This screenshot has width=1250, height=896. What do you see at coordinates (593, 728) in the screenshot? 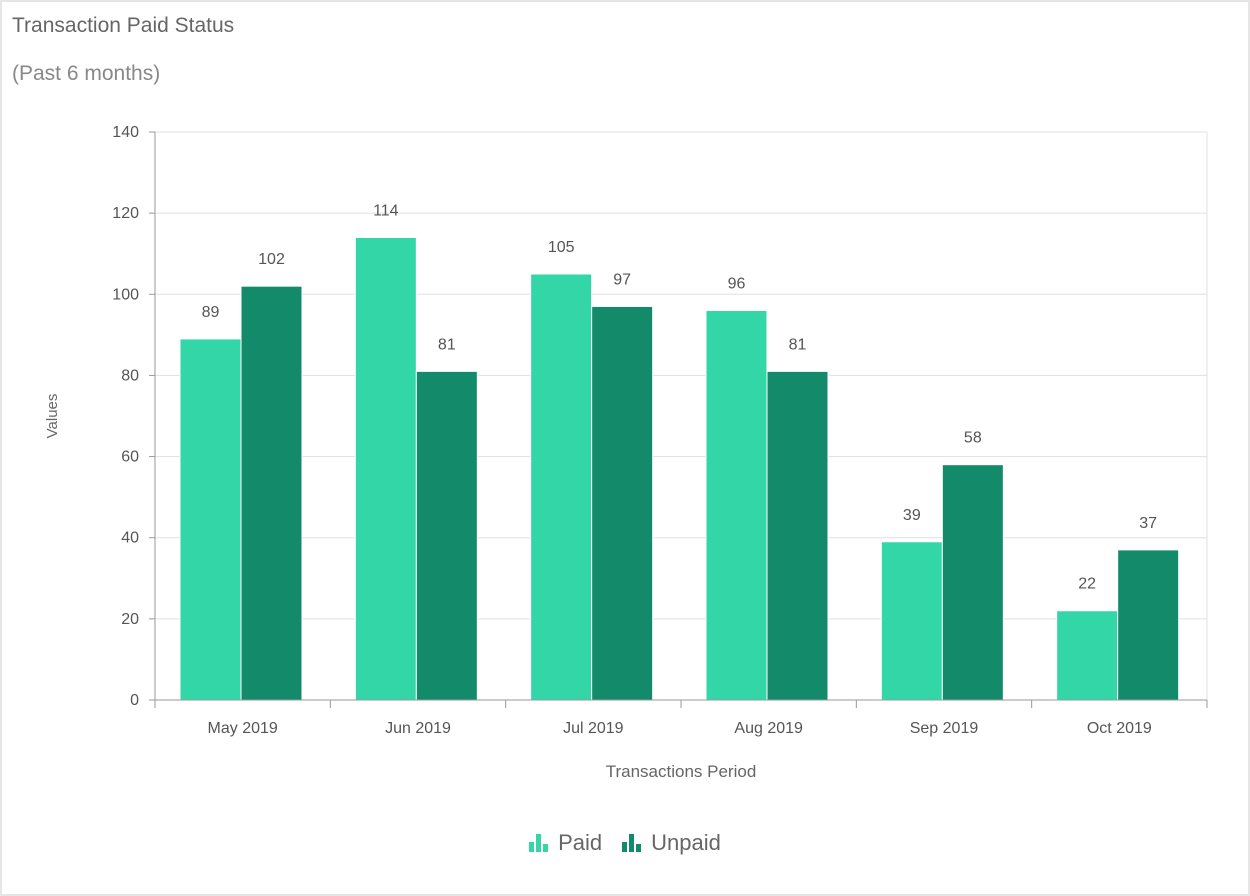
I see `x-tick-label: Jul 2019` at bounding box center [593, 728].